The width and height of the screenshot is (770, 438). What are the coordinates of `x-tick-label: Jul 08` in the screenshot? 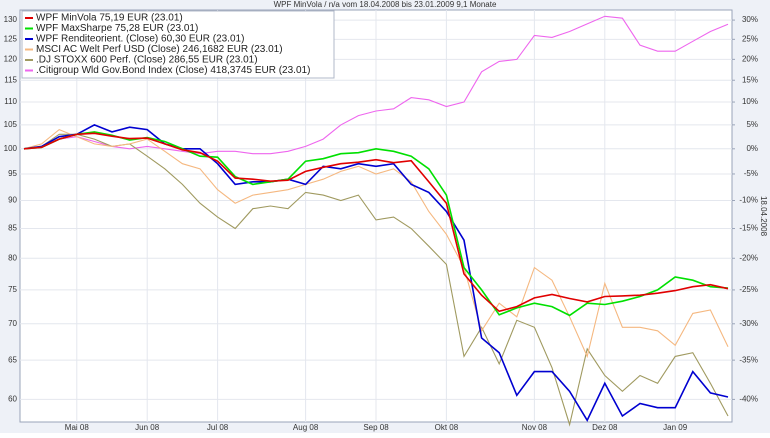 It's located at (218, 427).